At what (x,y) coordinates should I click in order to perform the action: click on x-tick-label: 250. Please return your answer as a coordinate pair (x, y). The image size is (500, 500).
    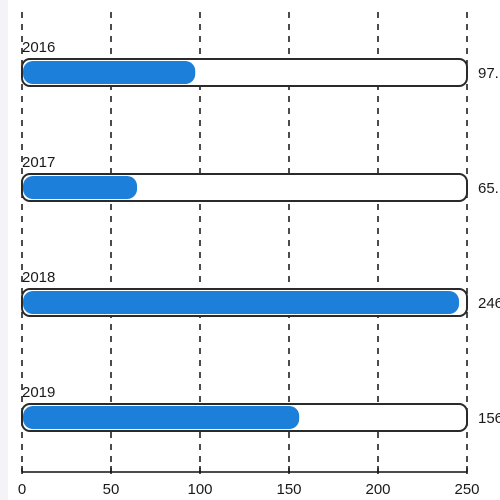
    Looking at the image, I should click on (466, 489).